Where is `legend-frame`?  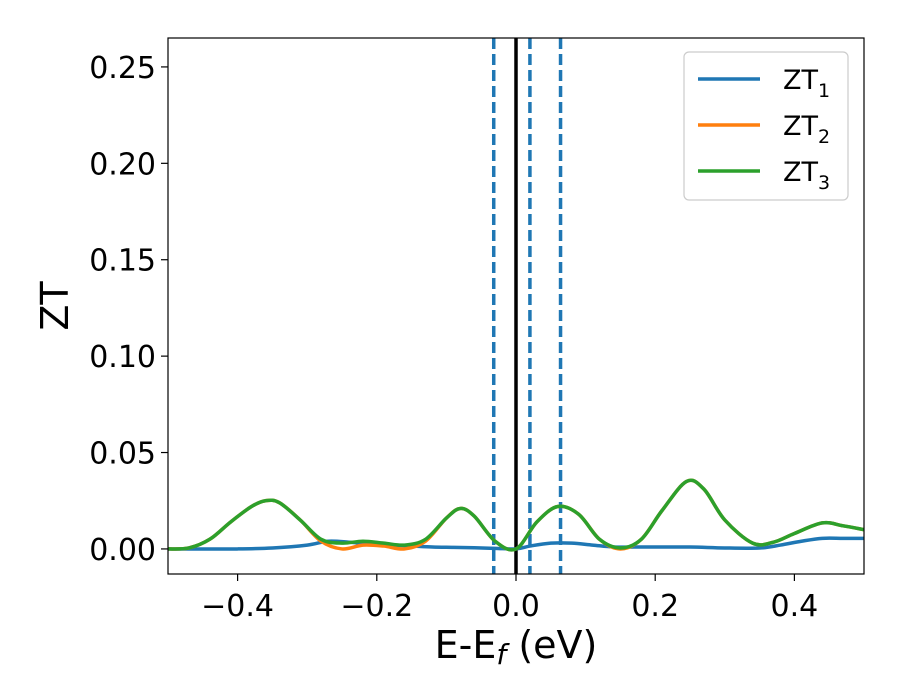
legend-frame is located at coordinates (766, 126).